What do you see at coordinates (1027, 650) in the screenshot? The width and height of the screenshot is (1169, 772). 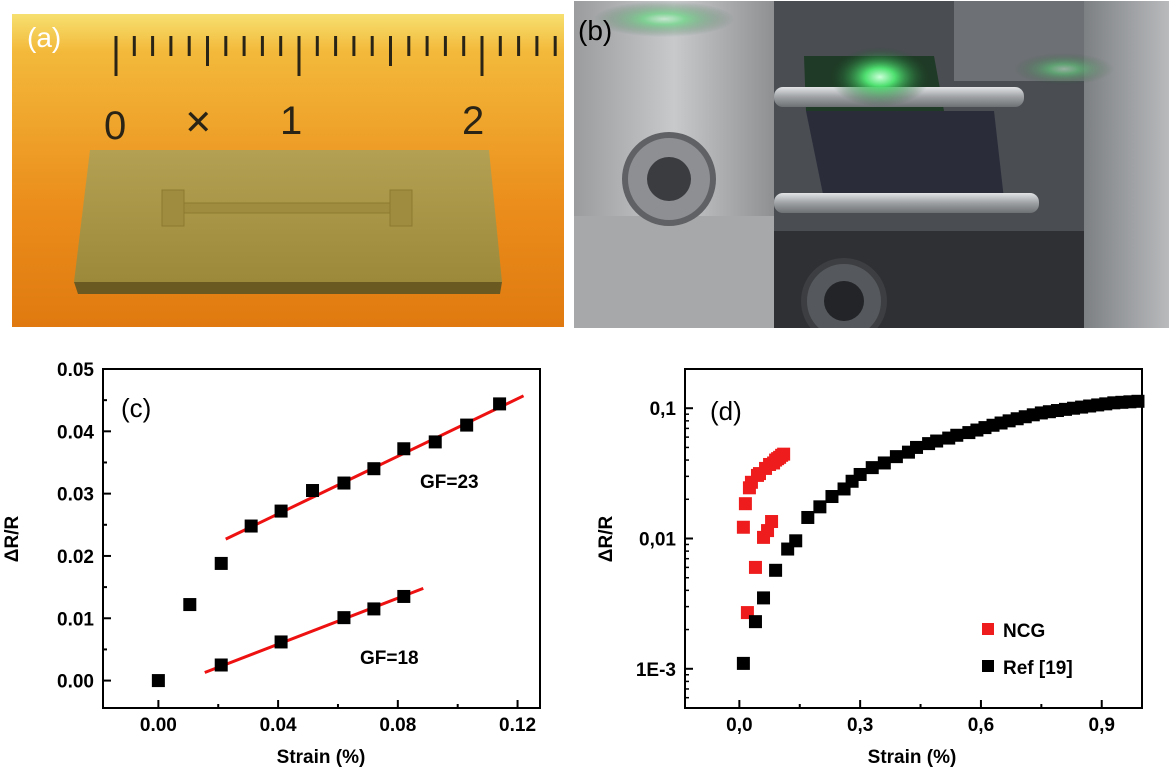 I see `chart-d-legend: NCG Ref [19]` at bounding box center [1027, 650].